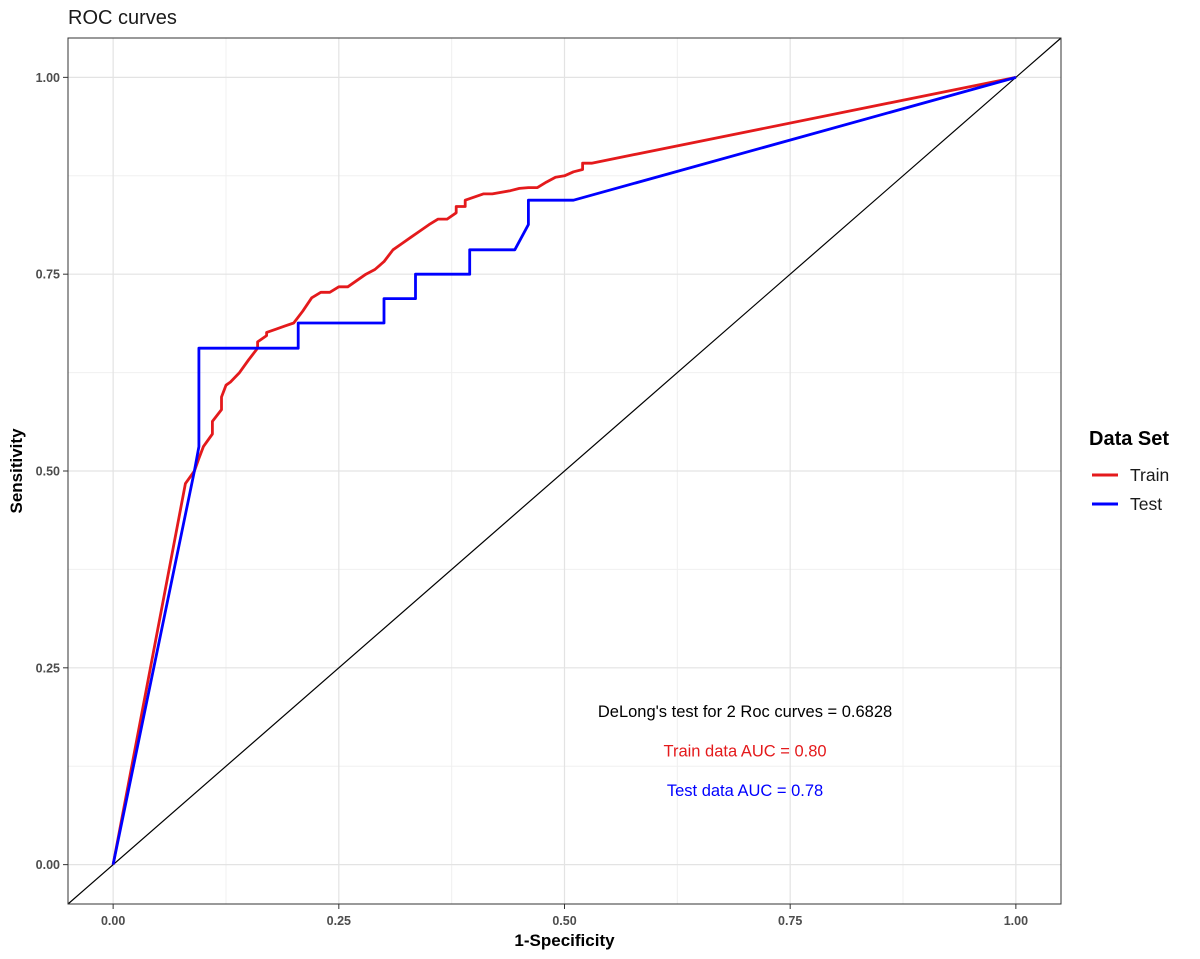 The height and width of the screenshot is (959, 1200). Describe the element at coordinates (790, 921) in the screenshot. I see `x-tick-label: 0.75` at that location.